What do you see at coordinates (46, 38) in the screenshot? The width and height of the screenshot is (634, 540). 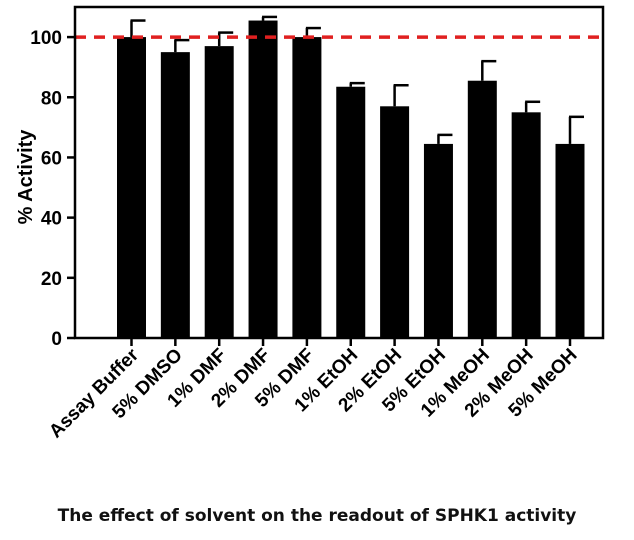 I see `y-tick-label: 100` at bounding box center [46, 38].